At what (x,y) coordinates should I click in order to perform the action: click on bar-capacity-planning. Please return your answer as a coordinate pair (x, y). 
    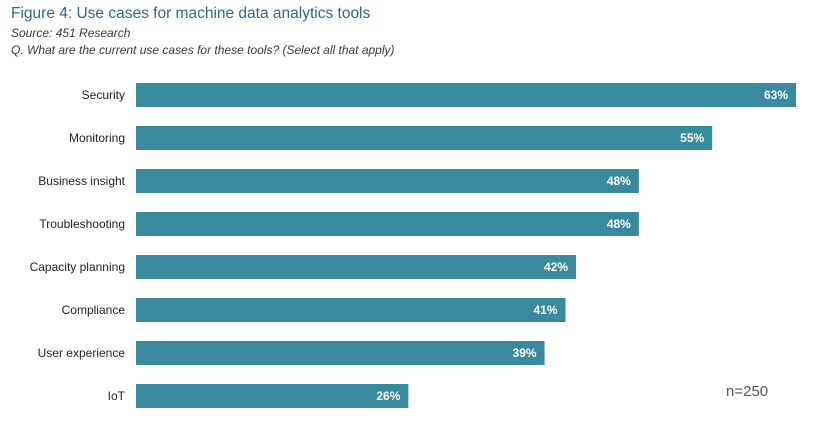
    Looking at the image, I should click on (356, 267).